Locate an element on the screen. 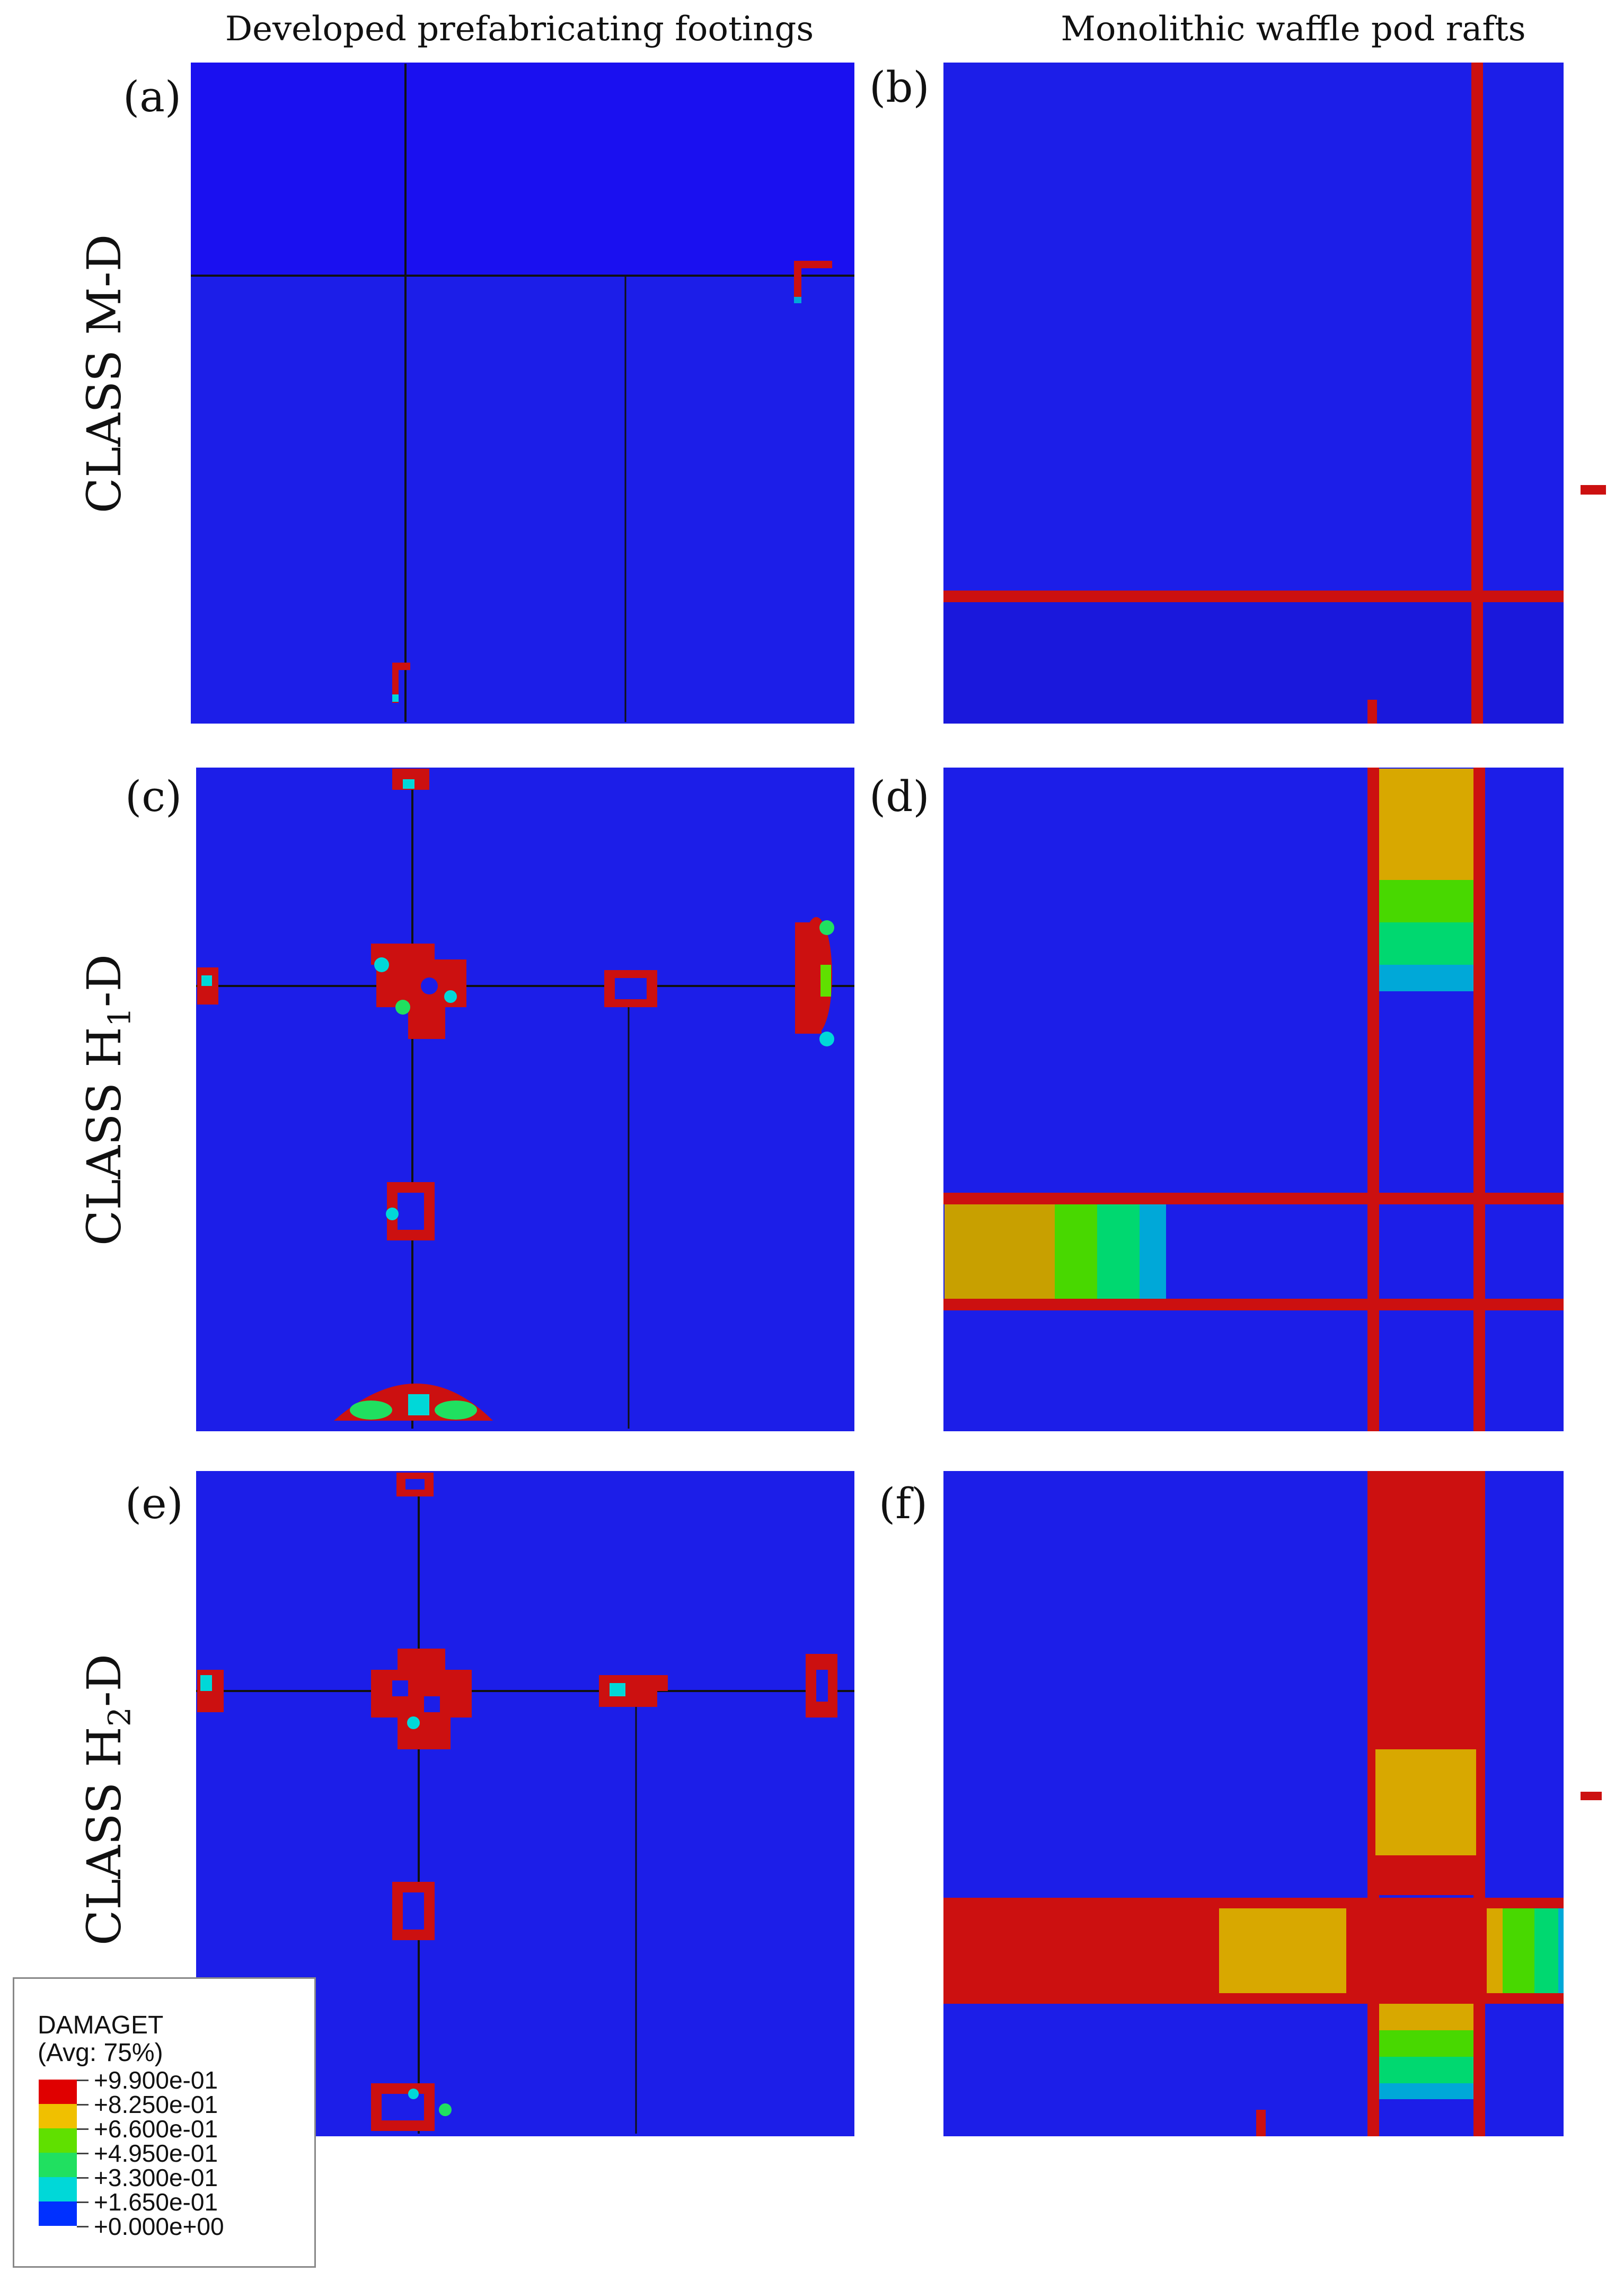  panel-b-contour is located at coordinates (1274, 393).